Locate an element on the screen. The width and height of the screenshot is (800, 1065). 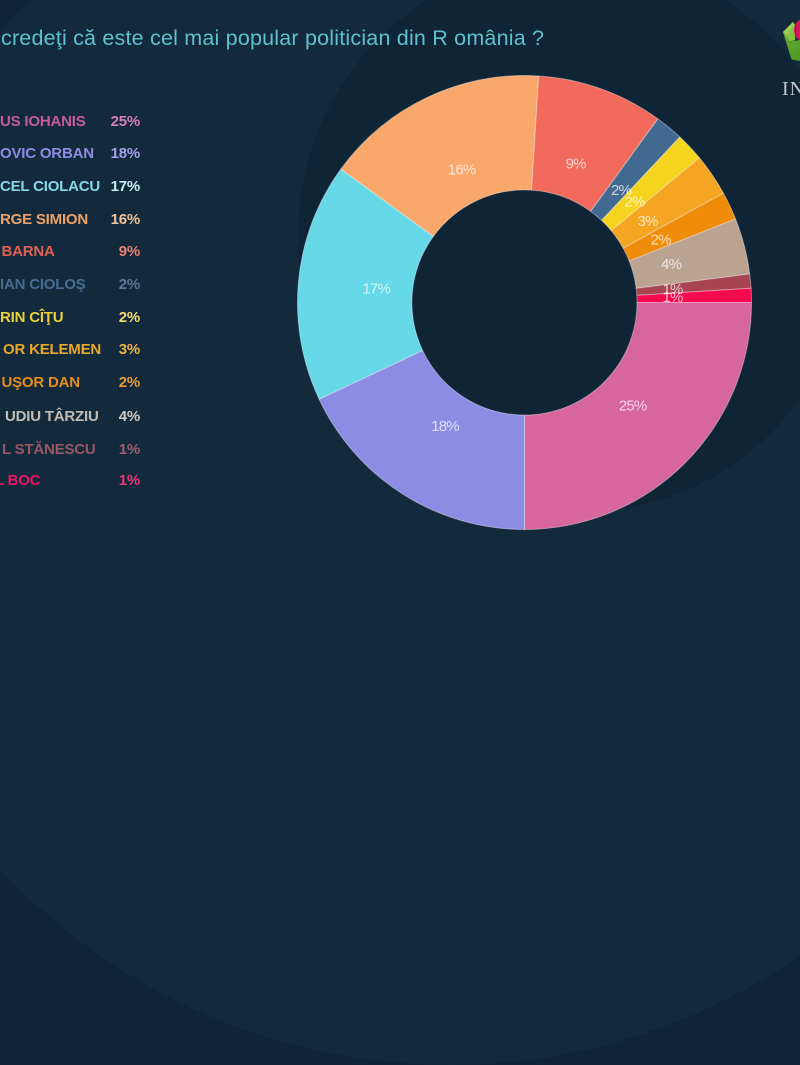
svg-text: 9% is located at coordinates (576, 163).